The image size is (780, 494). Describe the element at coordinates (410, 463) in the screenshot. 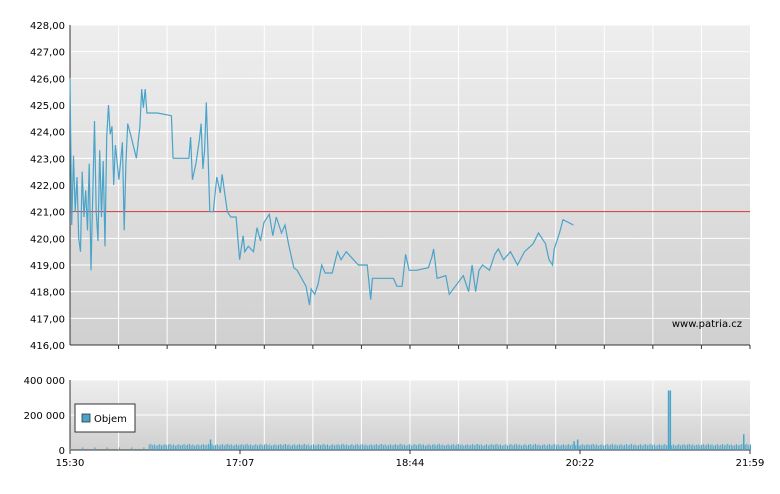

I see `time-tick-label: 18:44` at that location.